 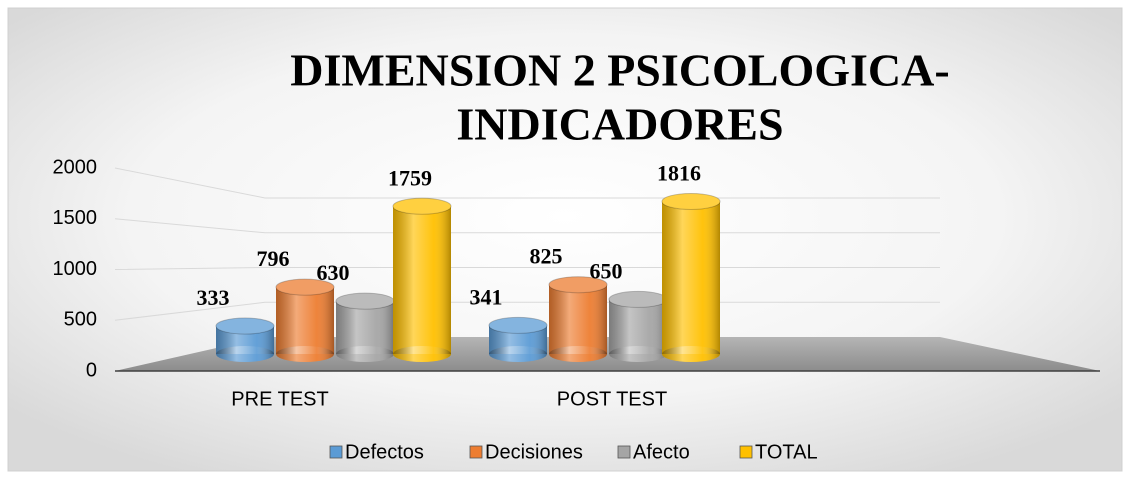 What do you see at coordinates (606, 270) in the screenshot?
I see `value-label: 650` at bounding box center [606, 270].